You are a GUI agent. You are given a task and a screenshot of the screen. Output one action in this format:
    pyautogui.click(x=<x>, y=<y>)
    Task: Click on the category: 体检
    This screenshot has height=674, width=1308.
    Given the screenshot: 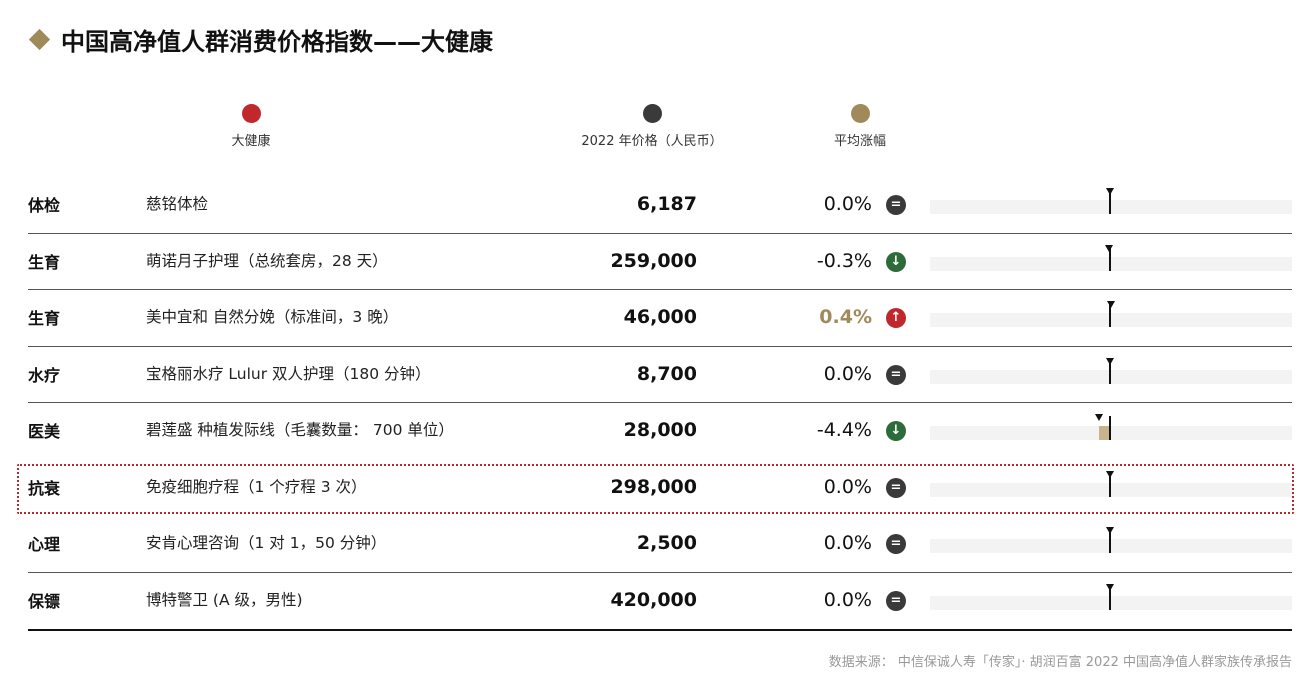 What is the action you would take?
    pyautogui.click(x=44, y=205)
    